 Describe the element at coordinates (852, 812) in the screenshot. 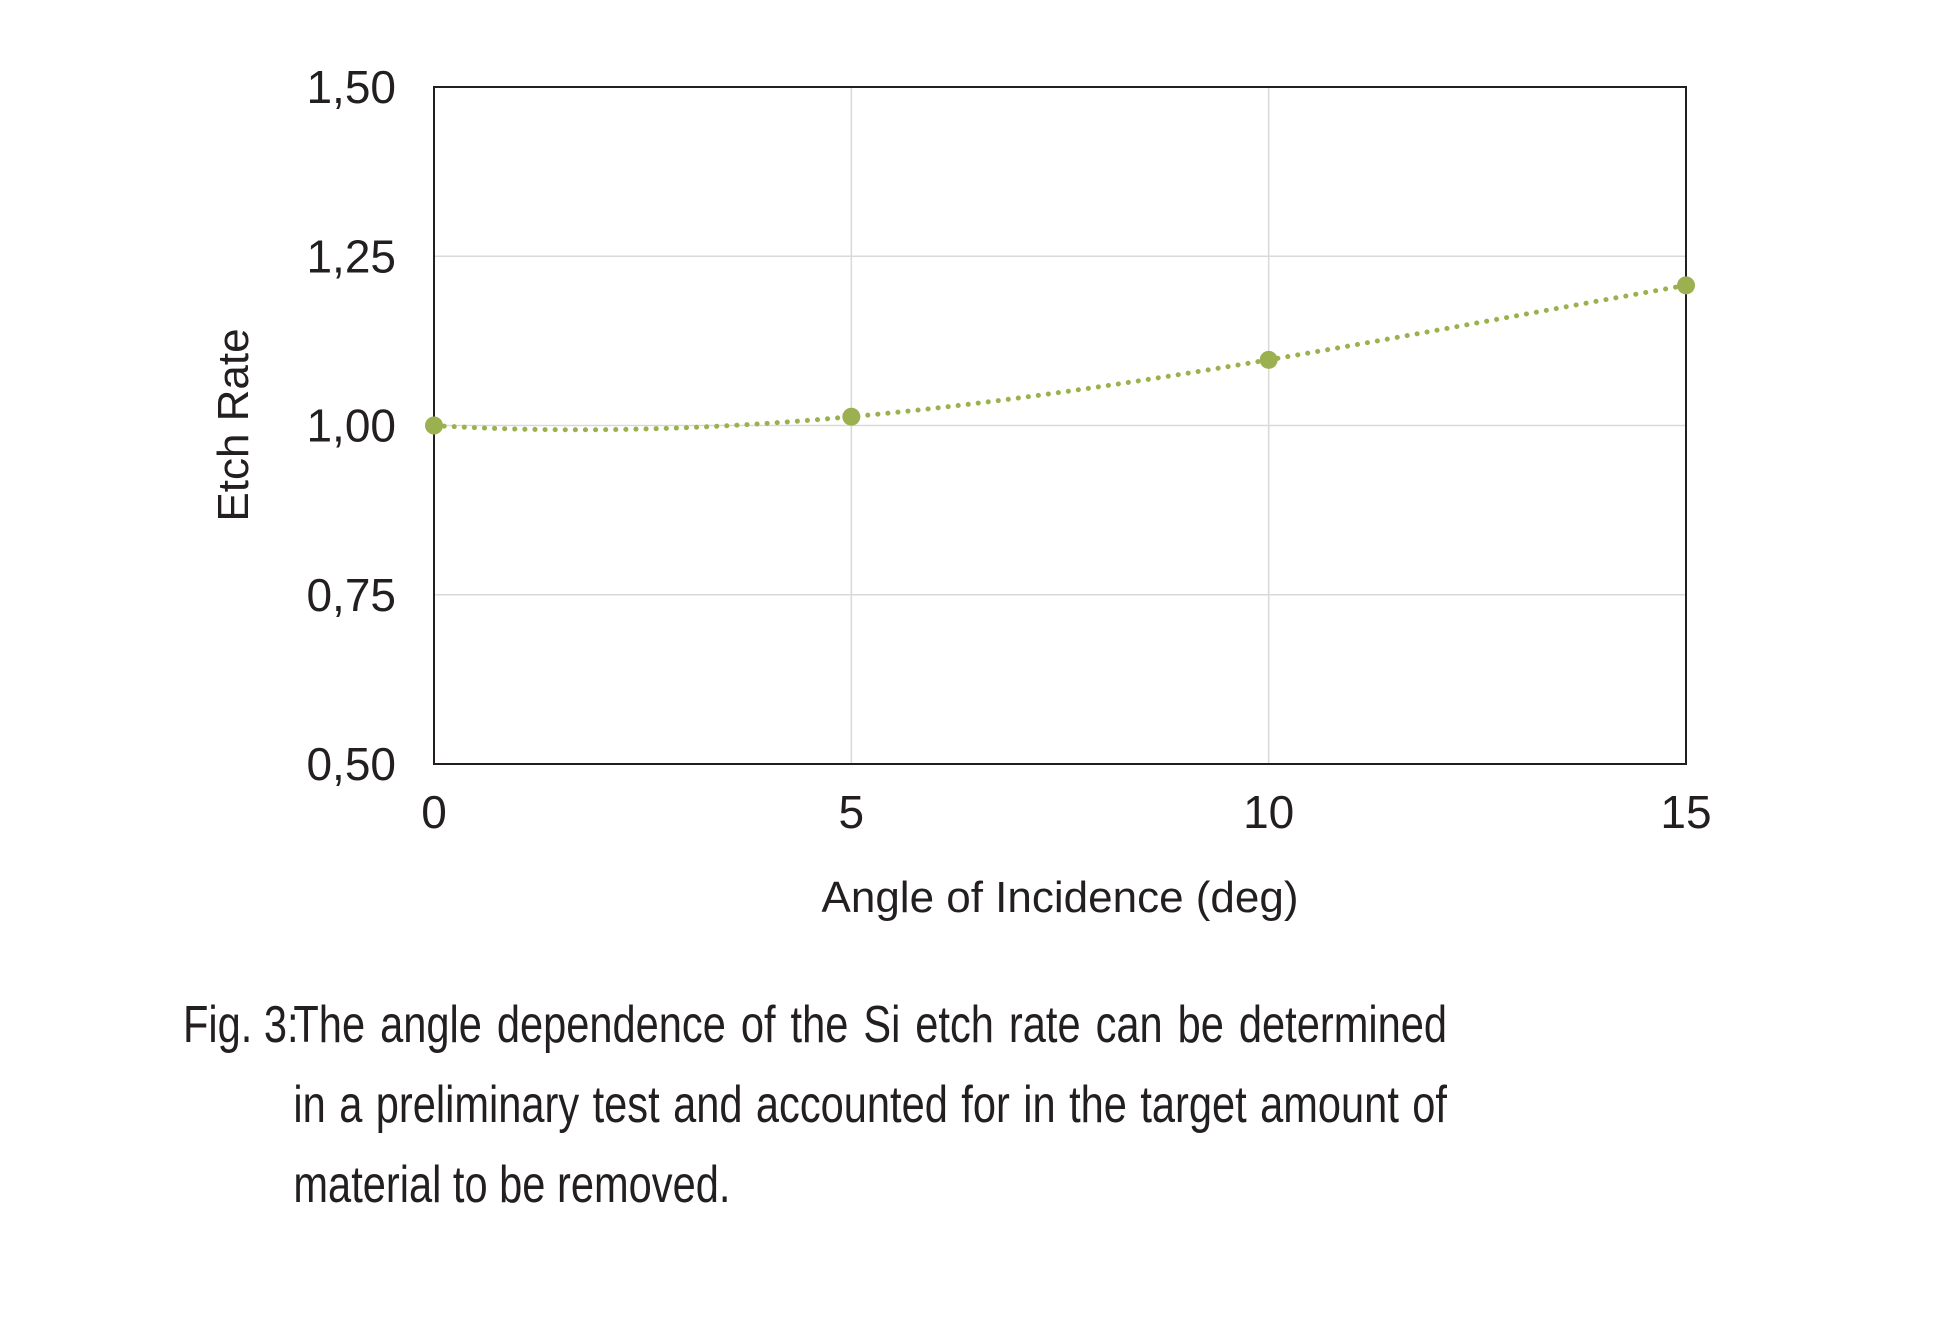

I see `x-tick-label: 5` at that location.